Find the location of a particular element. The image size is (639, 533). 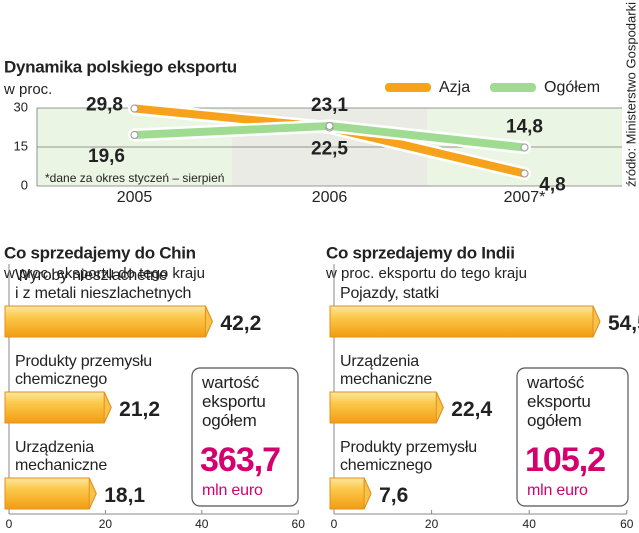

y-tick-label: 0 is located at coordinates (24, 184).